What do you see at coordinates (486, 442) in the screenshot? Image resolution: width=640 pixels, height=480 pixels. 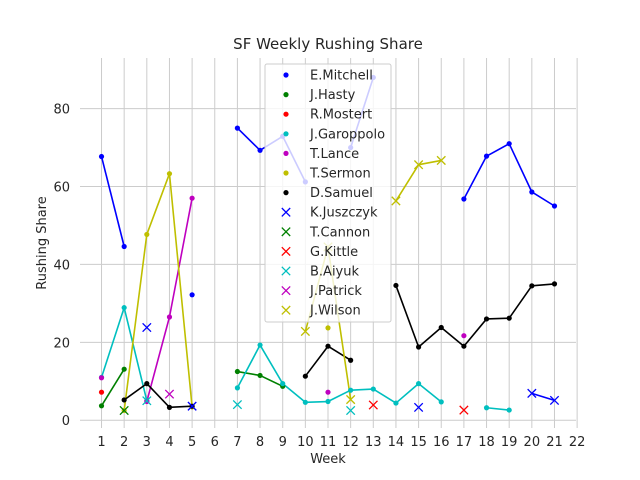 I see `x-tick-label: 18` at bounding box center [486, 442].